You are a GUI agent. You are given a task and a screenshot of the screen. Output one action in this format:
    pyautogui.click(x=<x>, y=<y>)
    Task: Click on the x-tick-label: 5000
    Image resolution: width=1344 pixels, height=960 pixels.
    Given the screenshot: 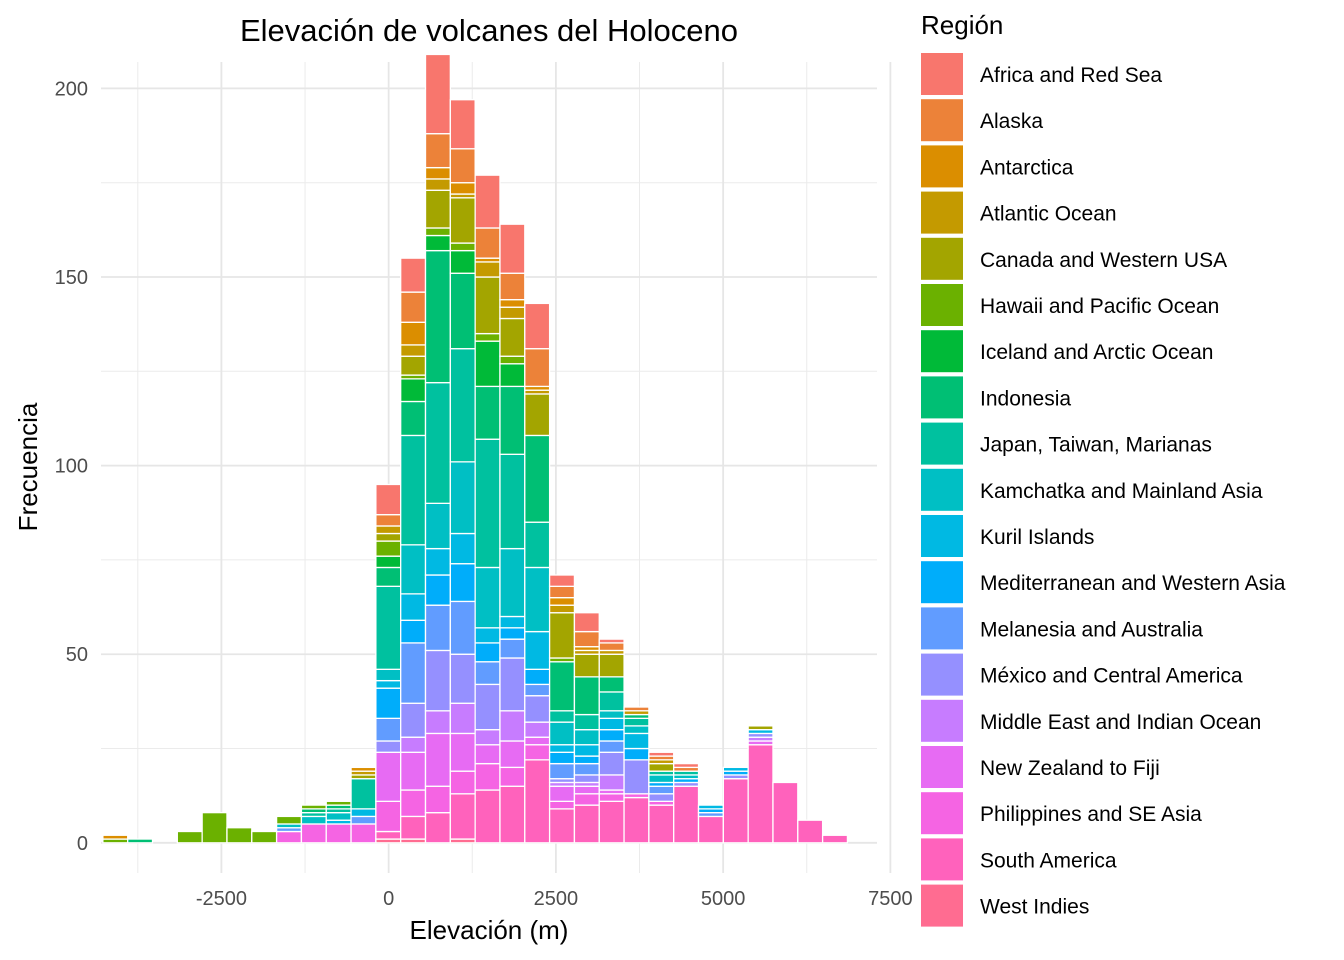 What is the action you would take?
    pyautogui.click(x=723, y=899)
    